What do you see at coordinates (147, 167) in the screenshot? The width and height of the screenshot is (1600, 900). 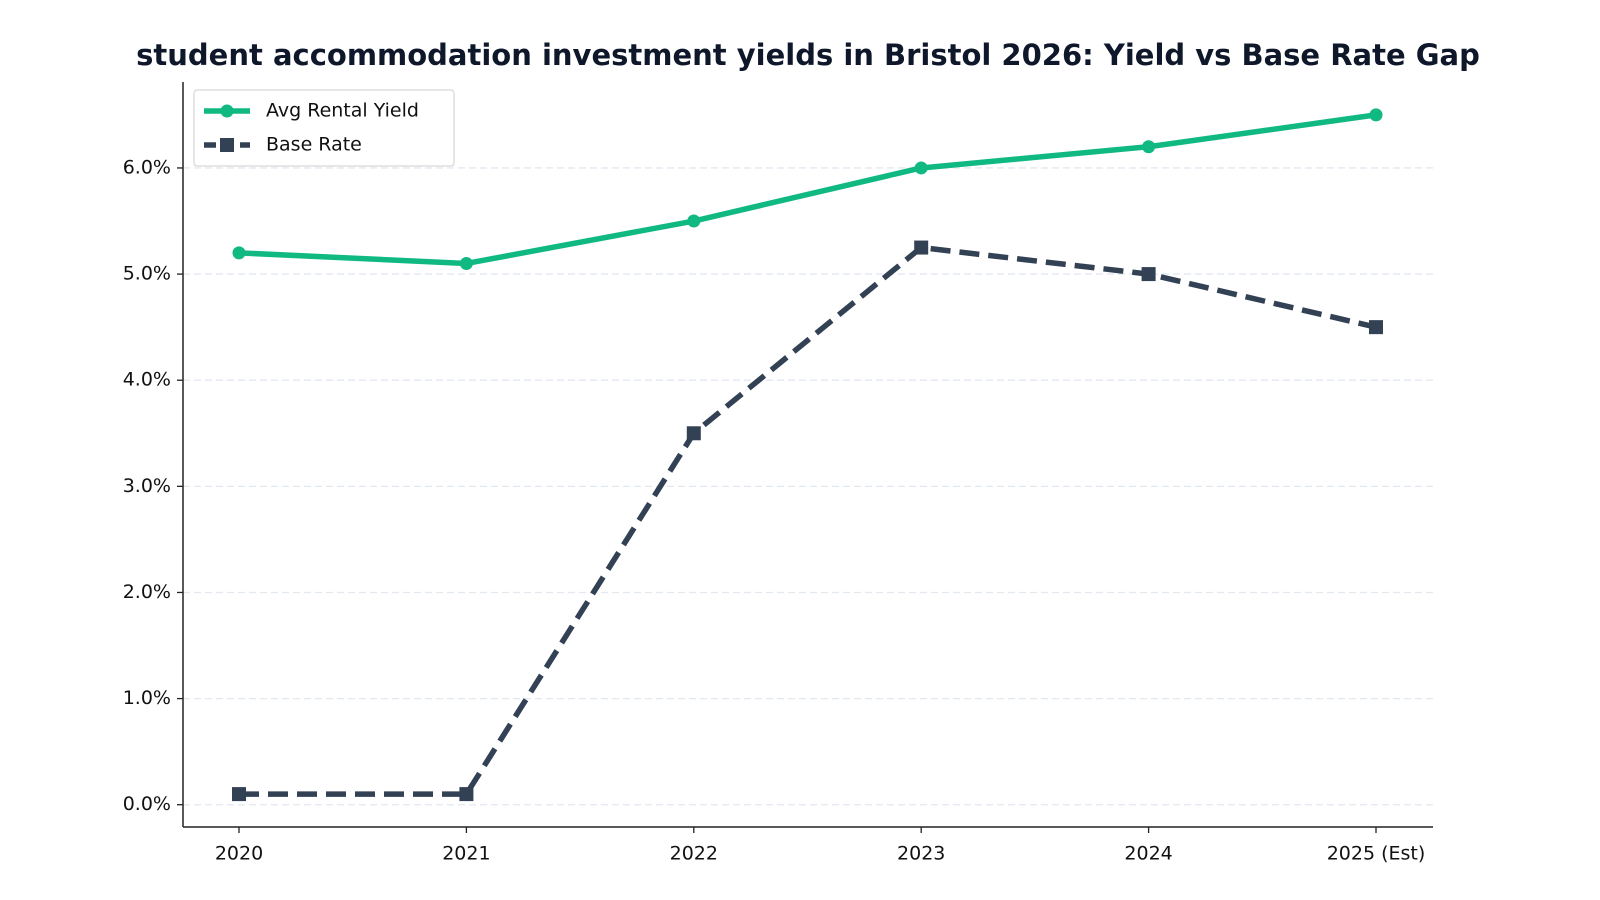 I see `y-tick-label: 6.0%` at bounding box center [147, 167].